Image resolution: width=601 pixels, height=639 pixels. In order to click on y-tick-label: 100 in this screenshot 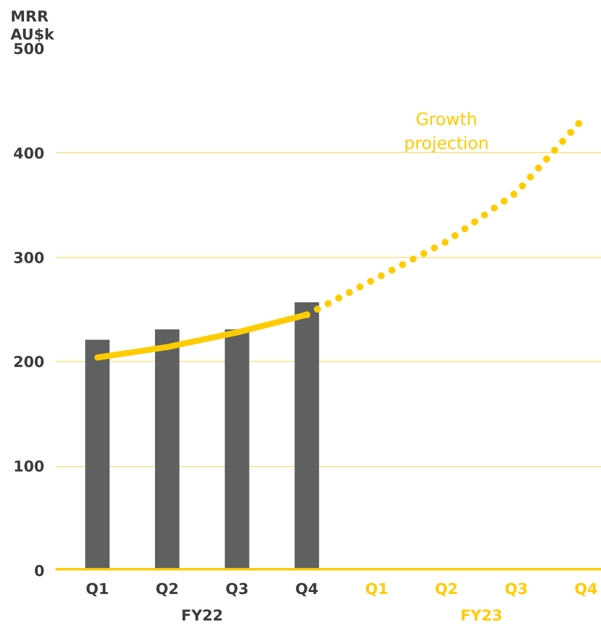, I will do `click(28, 467)`.